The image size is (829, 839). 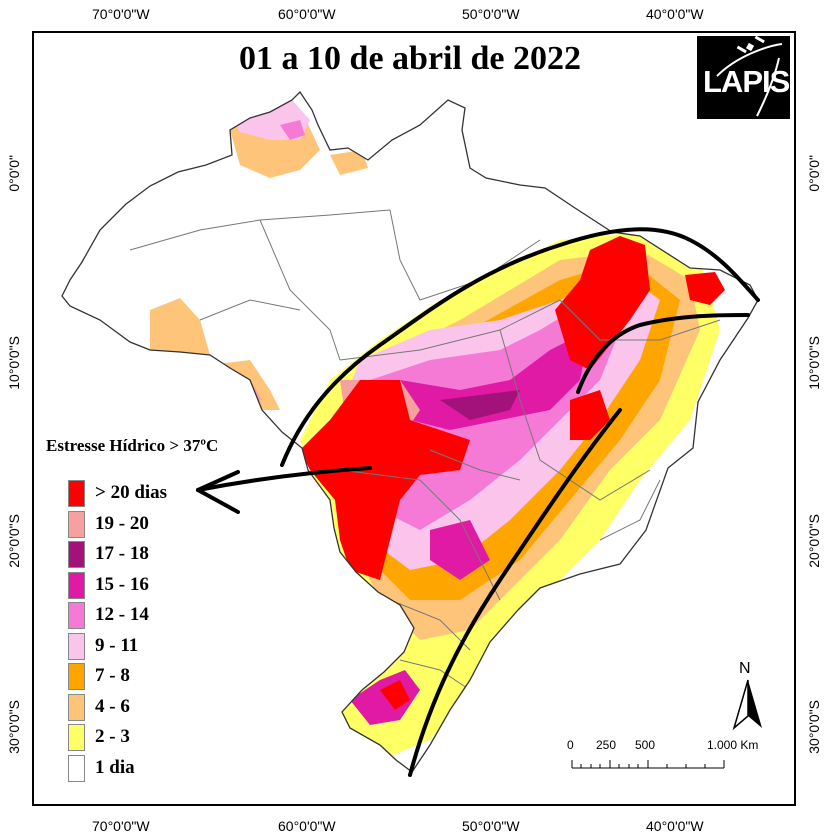 What do you see at coordinates (648, 764) in the screenshot?
I see `scale-bar-ruler` at bounding box center [648, 764].